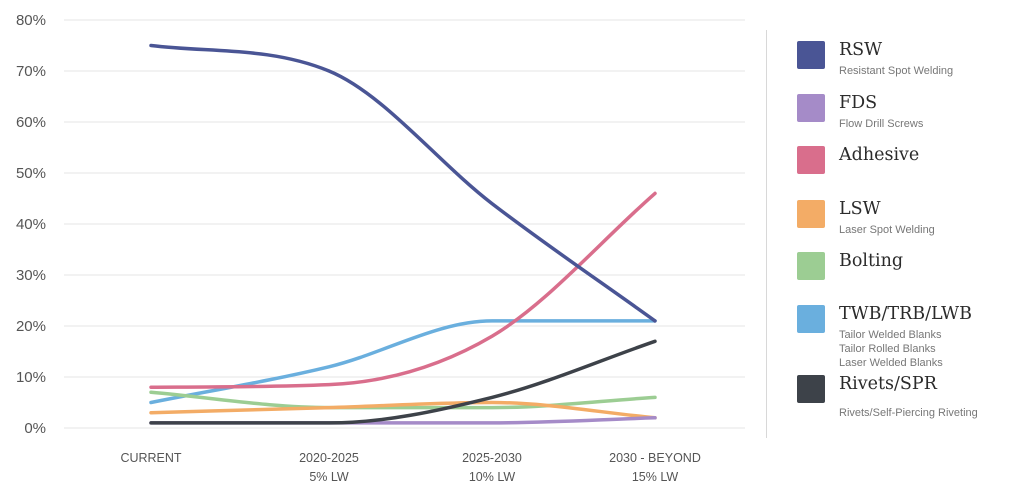  Describe the element at coordinates (403, 382) in the screenshot. I see `series-line-rivets-spr` at that location.